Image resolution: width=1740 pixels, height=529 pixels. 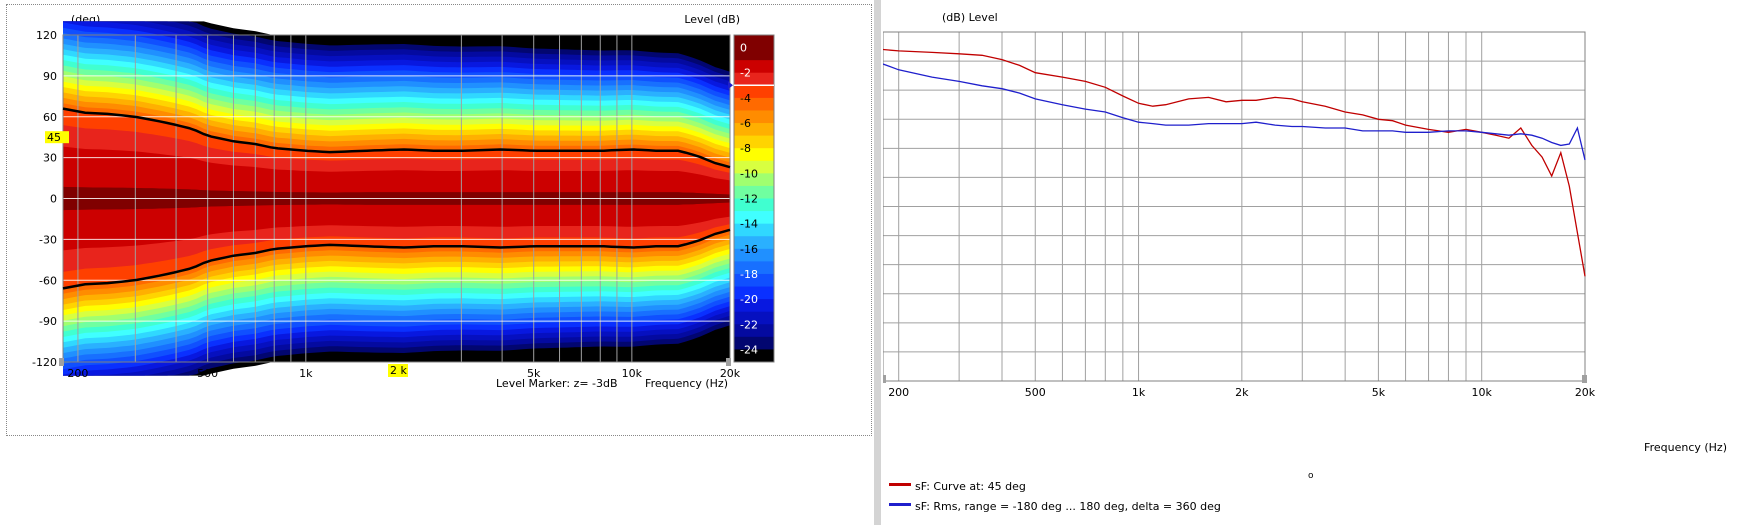 What do you see at coordinates (50, 117) in the screenshot?
I see `y-tick-label: 60` at bounding box center [50, 117].